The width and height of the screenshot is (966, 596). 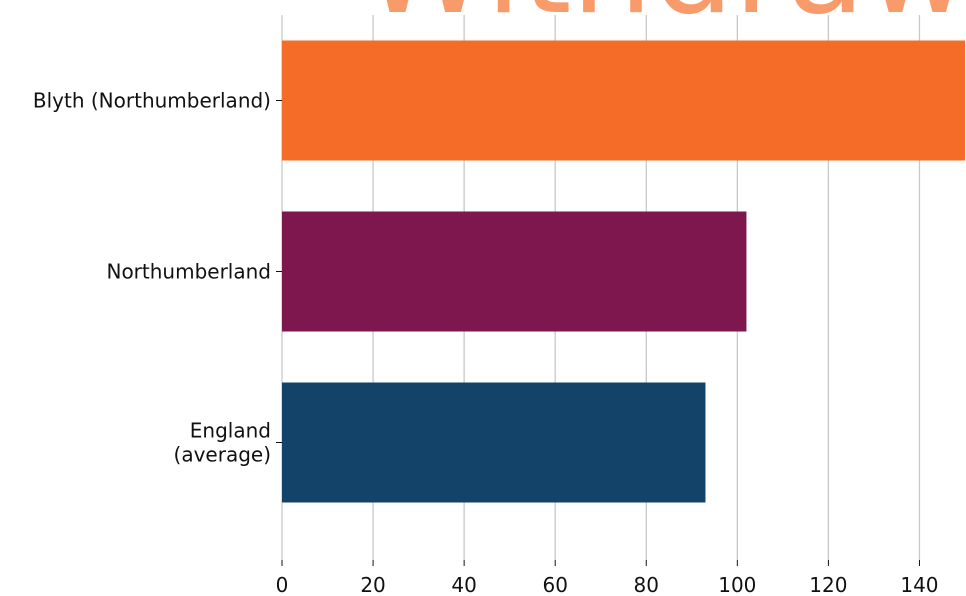 I want to click on category-label: Blyth (Northumberland), so click(x=152, y=101).